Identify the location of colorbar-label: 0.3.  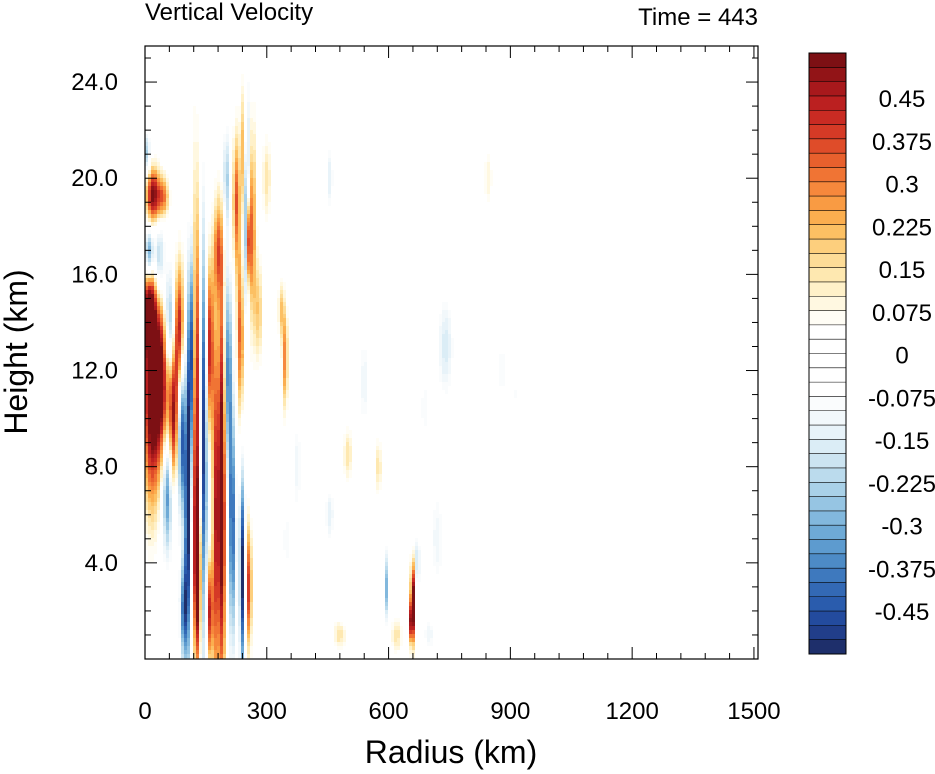
(901, 185).